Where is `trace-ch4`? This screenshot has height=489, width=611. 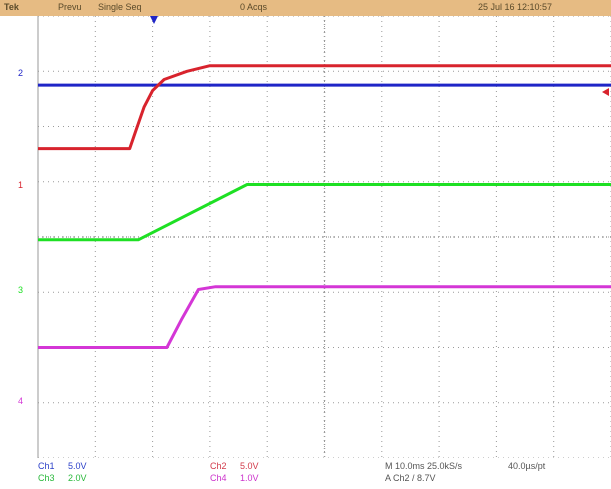
trace-ch4 is located at coordinates (324, 317).